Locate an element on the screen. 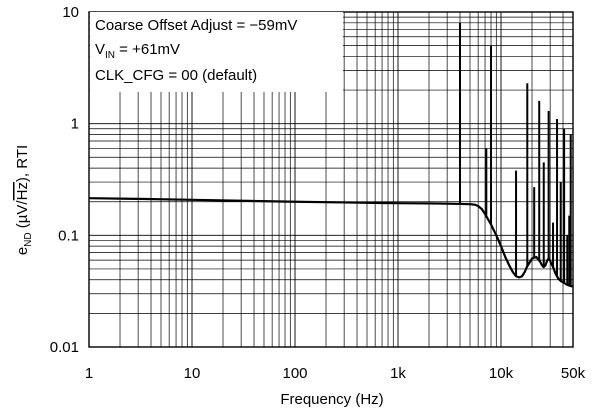 The height and width of the screenshot is (412, 593). y-axis-label-symbol: e is located at coordinates (22, 251).